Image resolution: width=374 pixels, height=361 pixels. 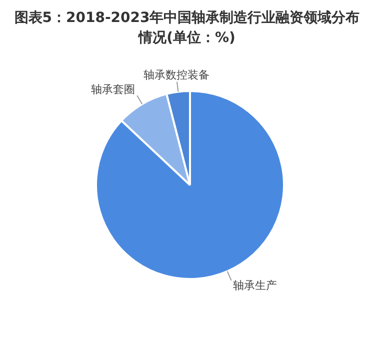 I want to click on slice-label: 轴承套圈, so click(x=113, y=89).